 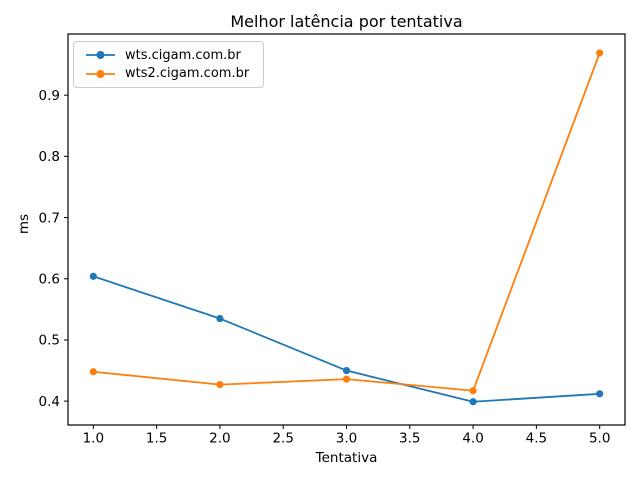 What do you see at coordinates (187, 74) in the screenshot?
I see `legend-label: wts2.cigam.com.br` at bounding box center [187, 74].